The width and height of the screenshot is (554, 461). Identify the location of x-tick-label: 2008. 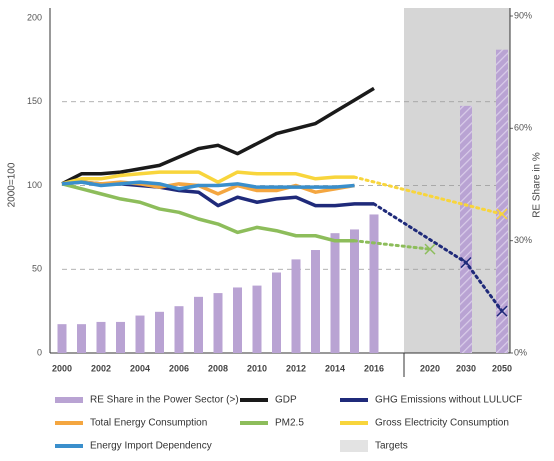
(218, 368).